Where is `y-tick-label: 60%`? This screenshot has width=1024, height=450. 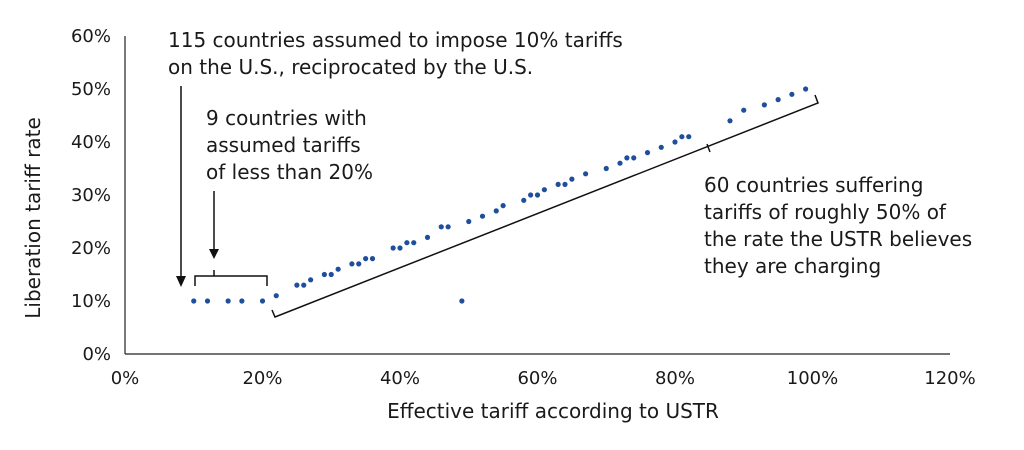
y-tick-label: 60% is located at coordinates (91, 36).